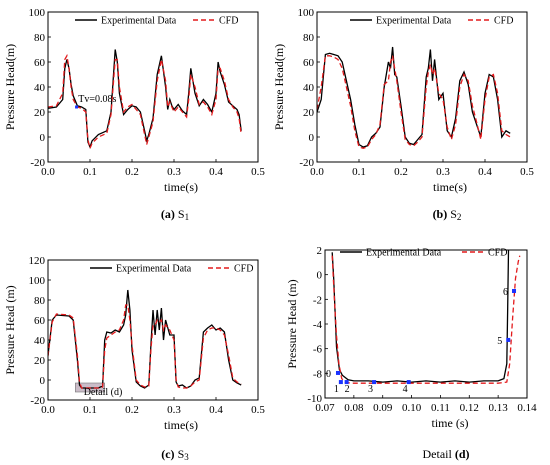  I want to click on caption-name: Detail, so click(438, 454).